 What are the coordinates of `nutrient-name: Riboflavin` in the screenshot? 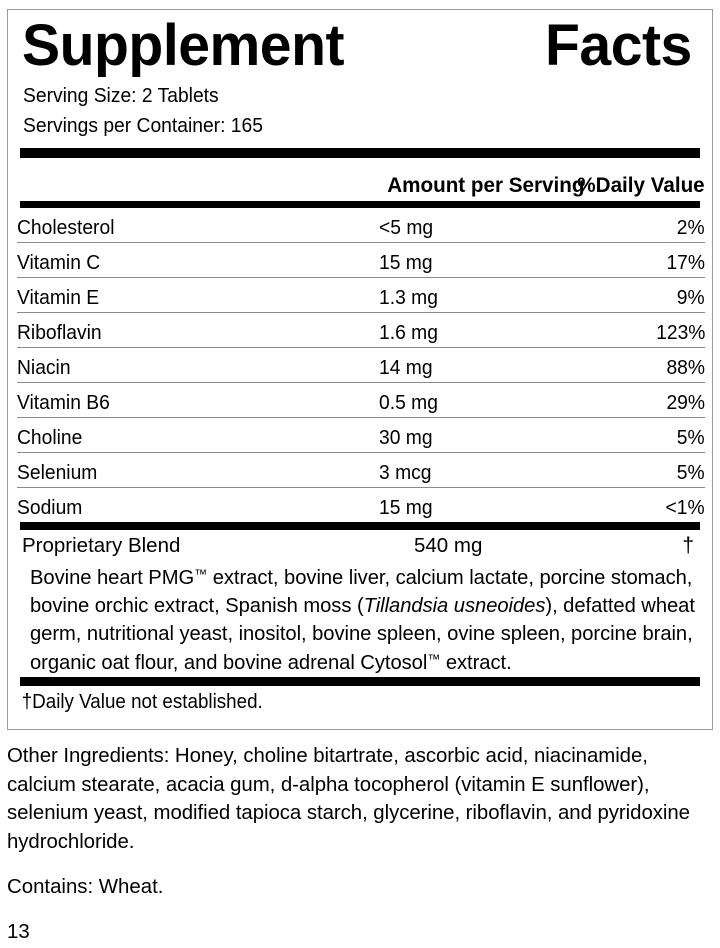 It's located at (198, 329).